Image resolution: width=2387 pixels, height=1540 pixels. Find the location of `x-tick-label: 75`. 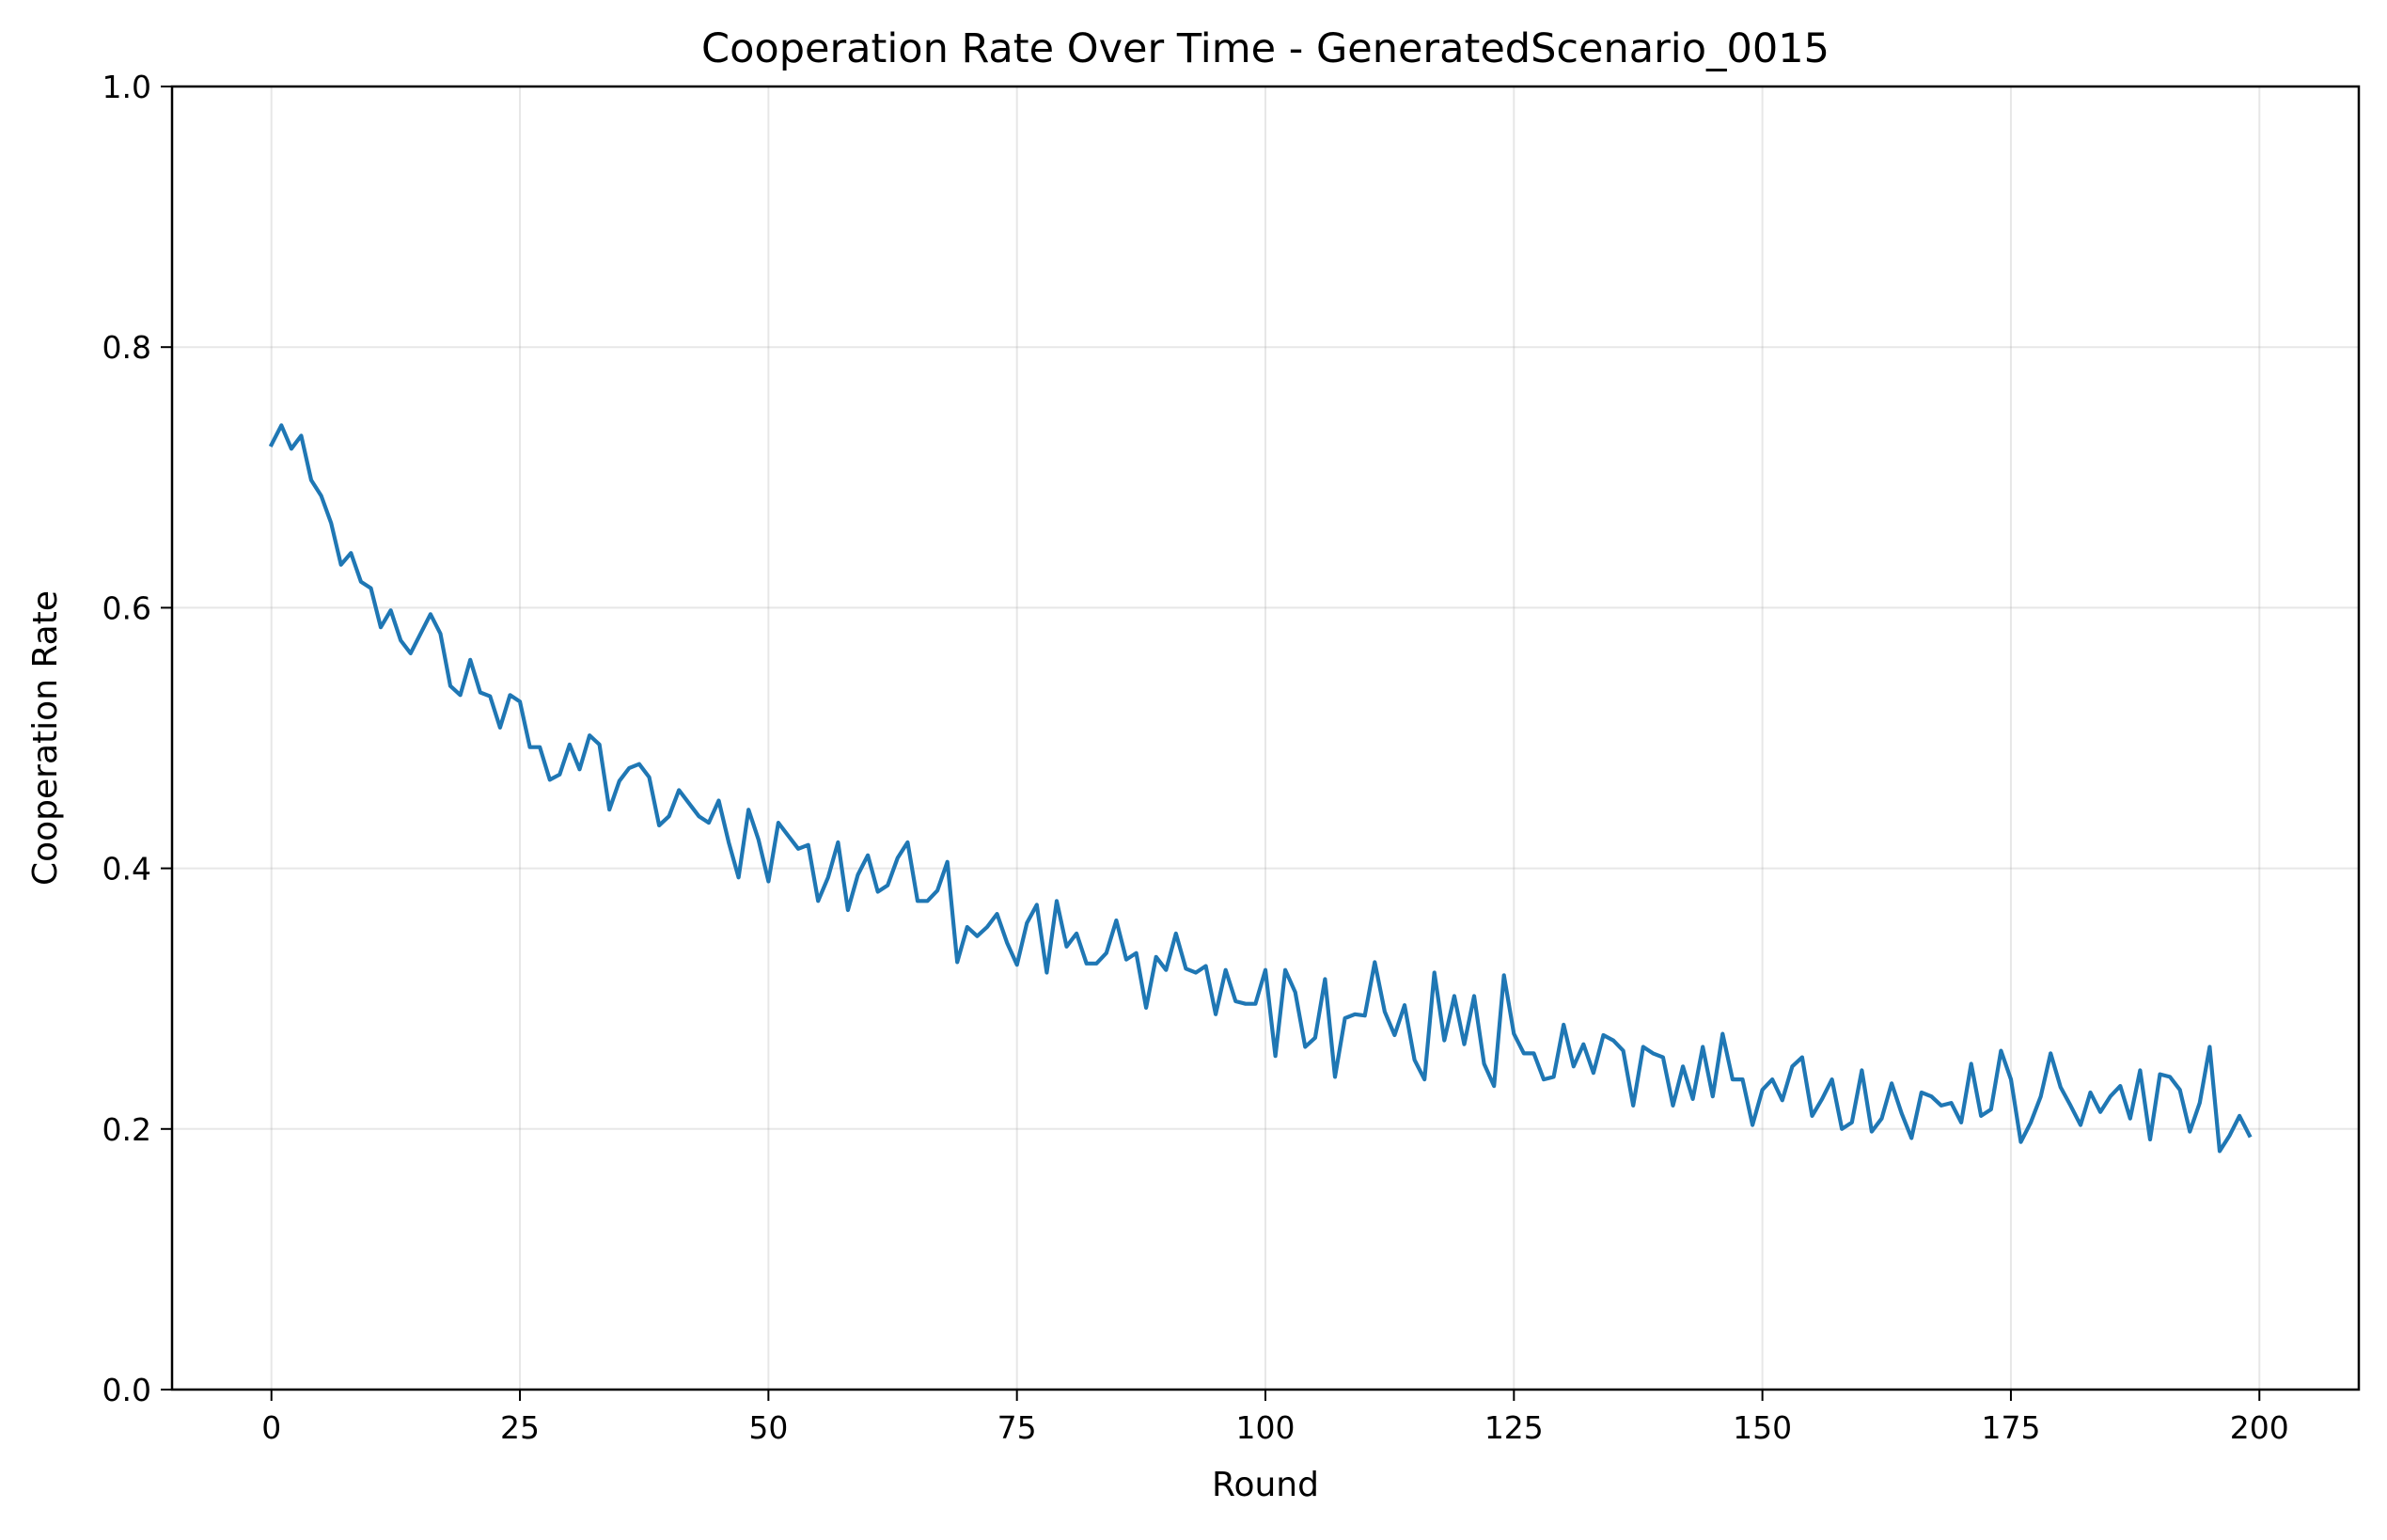

x-tick-label: 75 is located at coordinates (1017, 1428).